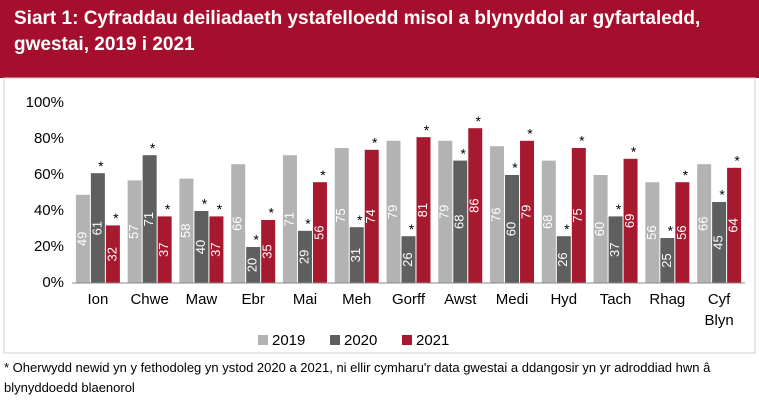  What do you see at coordinates (733, 225) in the screenshot?
I see `value-label: 64` at bounding box center [733, 225].